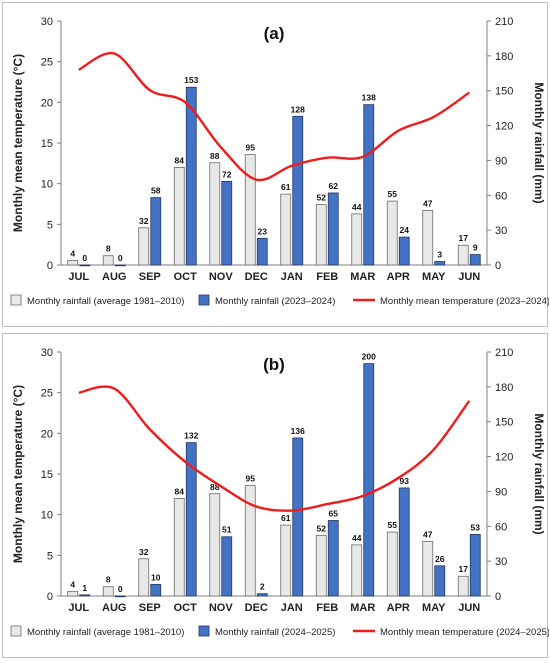 The height and width of the screenshot is (664, 550). Describe the element at coordinates (191, 80) in the screenshot. I see `bar-value-label: 153` at that location.